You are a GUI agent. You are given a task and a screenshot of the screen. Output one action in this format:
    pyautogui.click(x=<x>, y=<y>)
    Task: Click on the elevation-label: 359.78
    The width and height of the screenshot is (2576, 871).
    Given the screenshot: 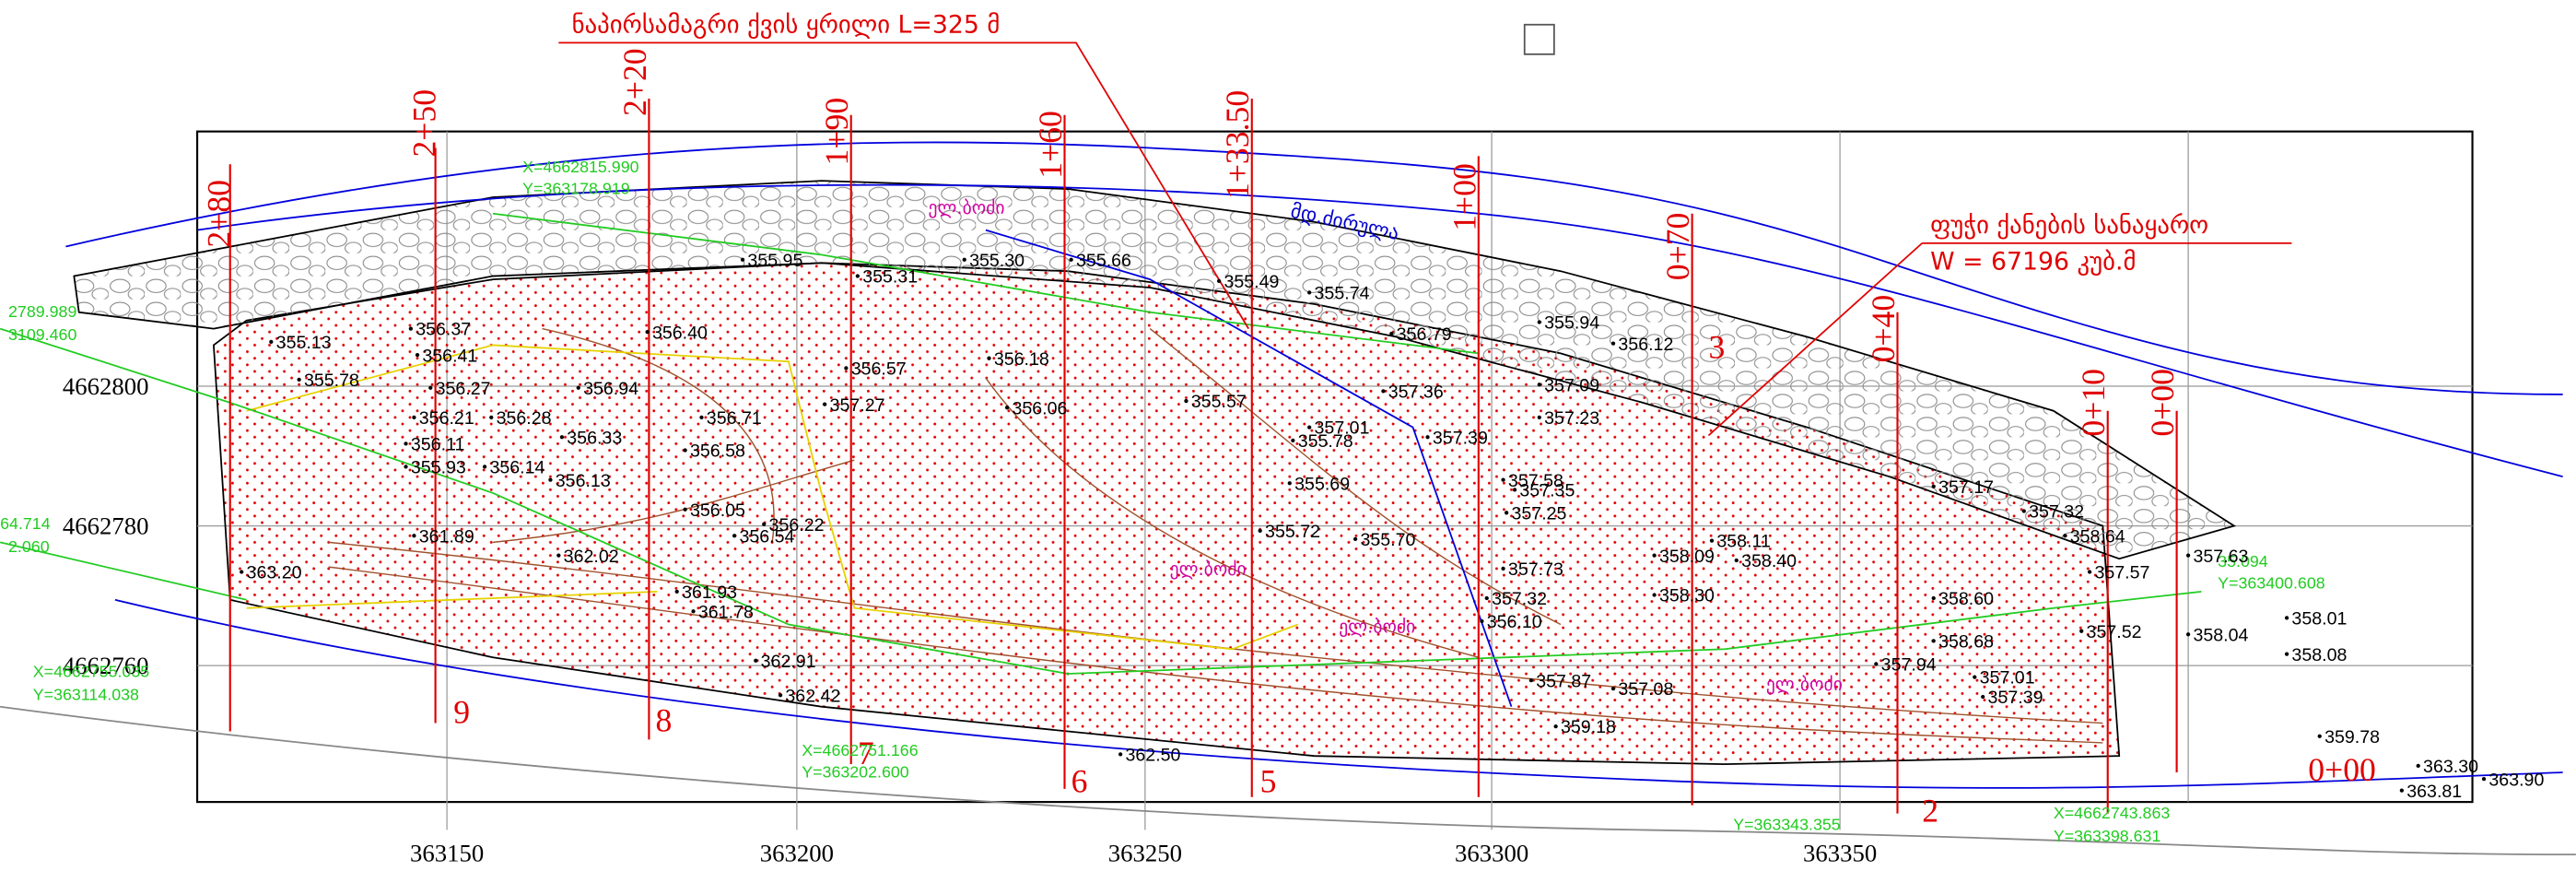 What is the action you would take?
    pyautogui.click(x=2352, y=737)
    